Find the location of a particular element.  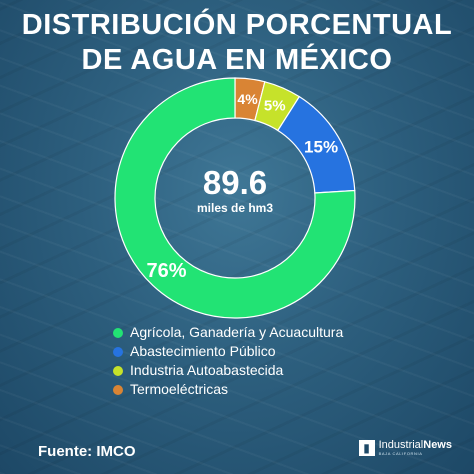

legend-label-termoelectricas: Termoeléctricas is located at coordinates (179, 389).